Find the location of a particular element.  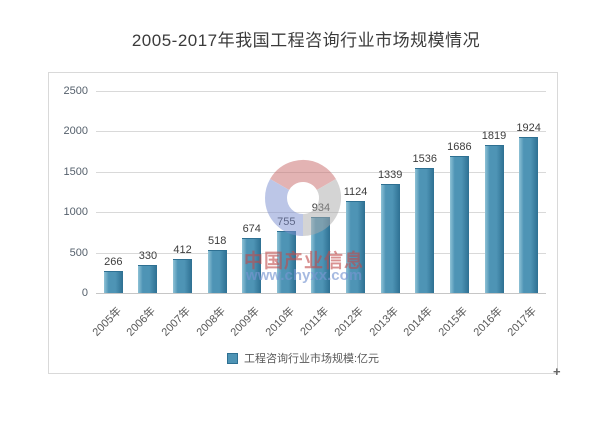

legend: 工程咨询行业市场规模:亿元 is located at coordinates (303, 358).